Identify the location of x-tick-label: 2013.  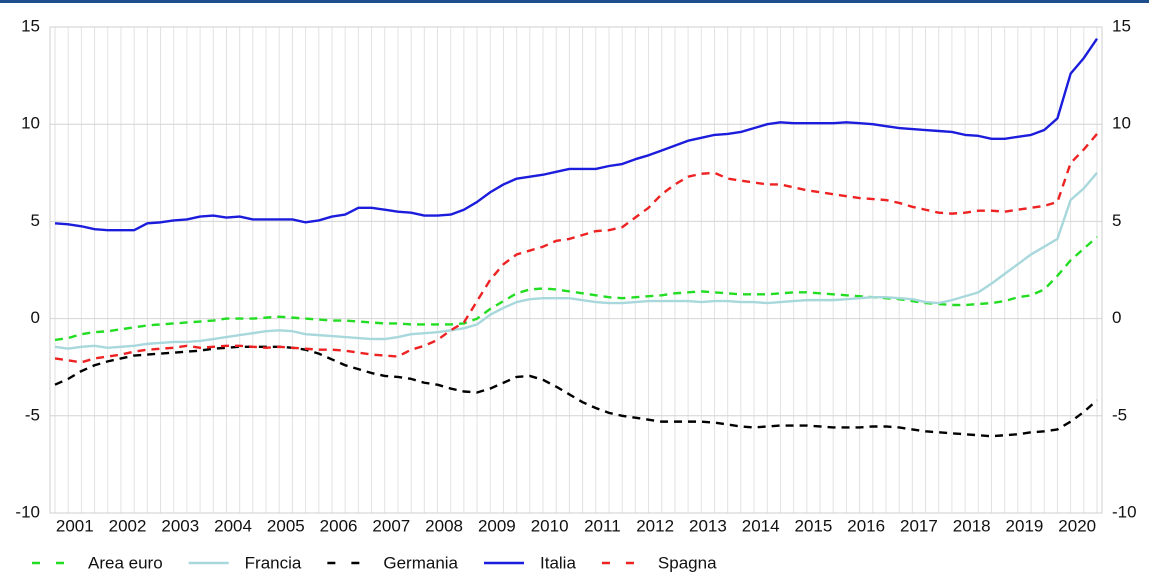
(708, 525).